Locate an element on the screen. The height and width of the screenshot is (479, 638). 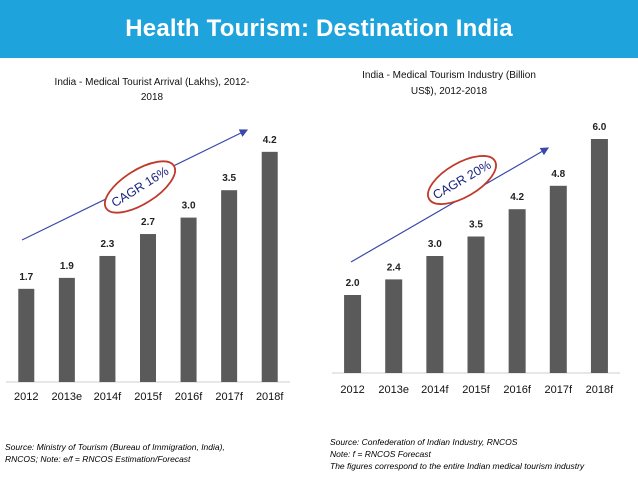
arrival-value-label: 1.7 is located at coordinates (26, 277).